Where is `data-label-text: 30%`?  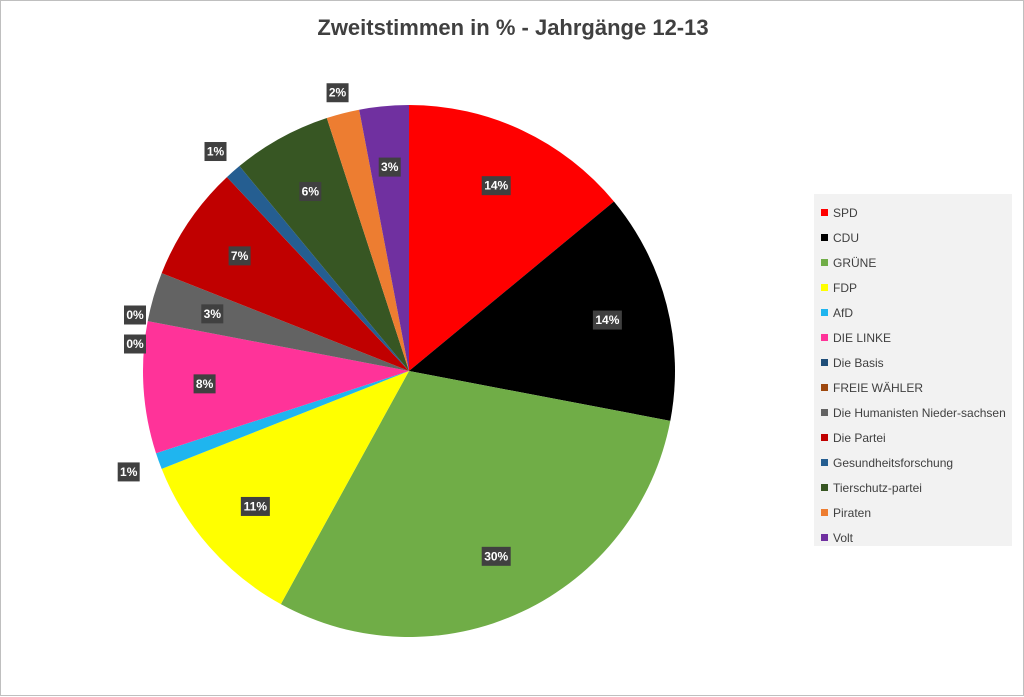 data-label-text: 30% is located at coordinates (496, 556).